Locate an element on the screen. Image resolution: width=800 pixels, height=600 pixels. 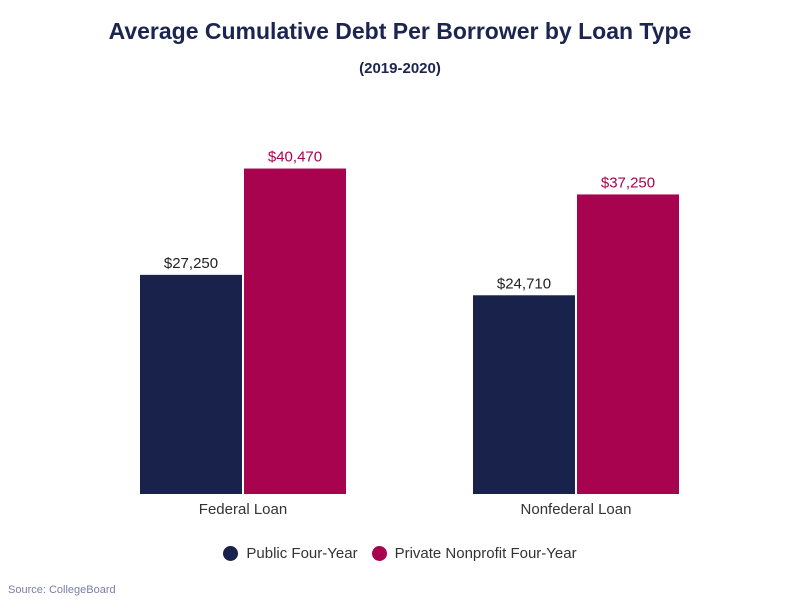
x-tick-label-nonfederal: Nonfederal Loan is located at coordinates (576, 509).